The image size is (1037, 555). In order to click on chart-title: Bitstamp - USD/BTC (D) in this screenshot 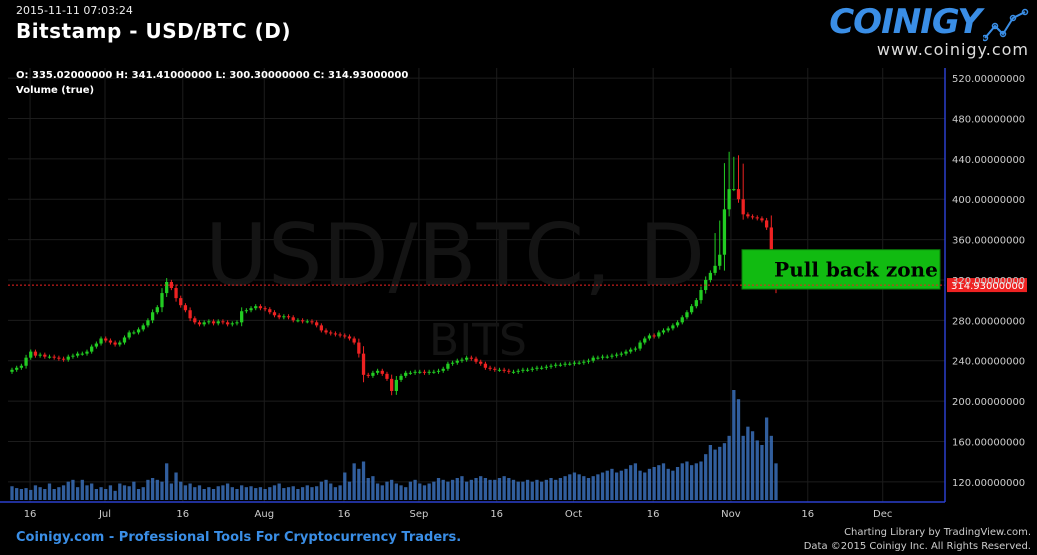, I will do `click(153, 31)`.